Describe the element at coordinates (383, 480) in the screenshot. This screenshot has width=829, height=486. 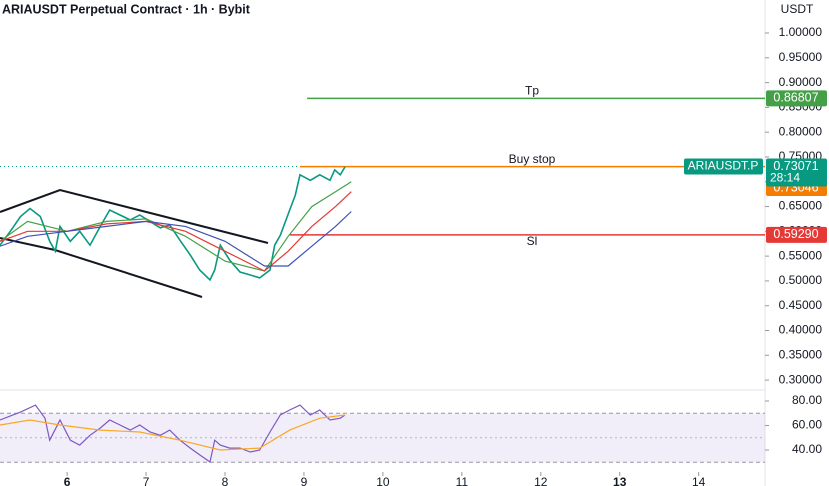
I see `x-tick-label: 10` at that location.